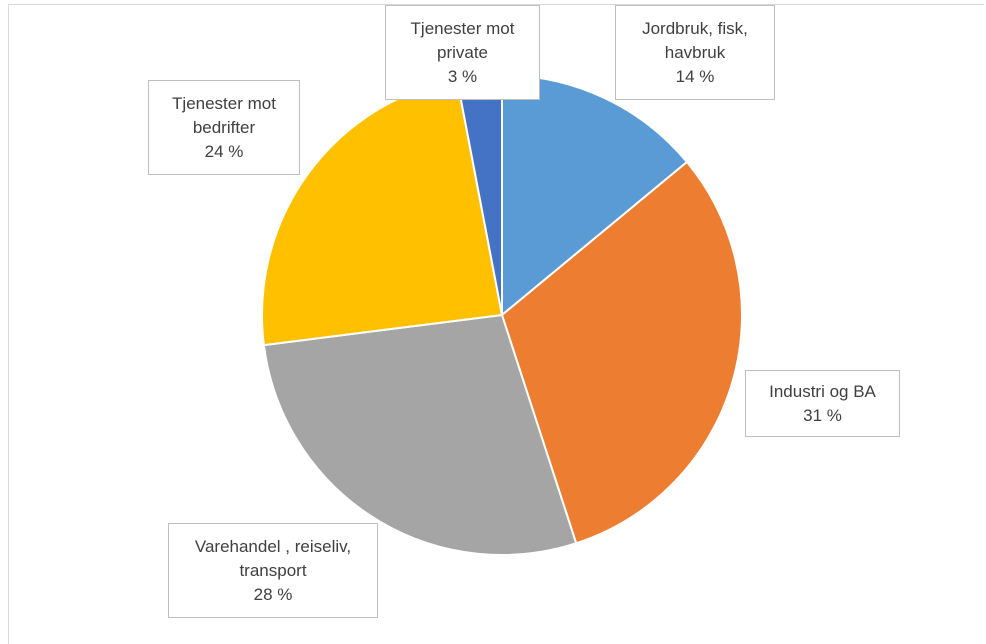  I want to click on data-label: Tjenester mot private 3 %, so click(462, 52).